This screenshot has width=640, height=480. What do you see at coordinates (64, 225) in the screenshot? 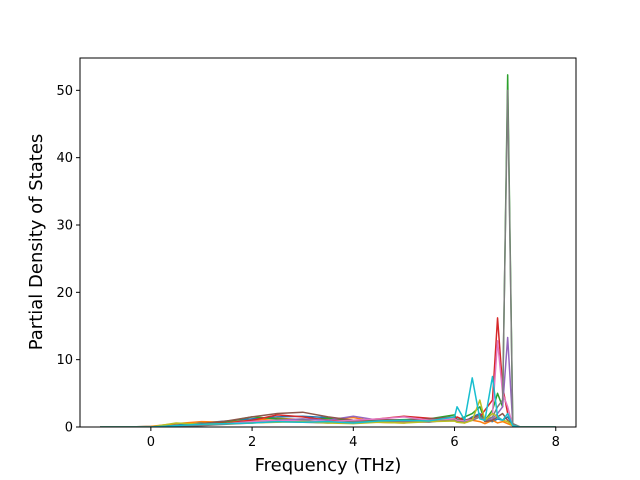
I see `y-tick-label: 30` at bounding box center [64, 225].